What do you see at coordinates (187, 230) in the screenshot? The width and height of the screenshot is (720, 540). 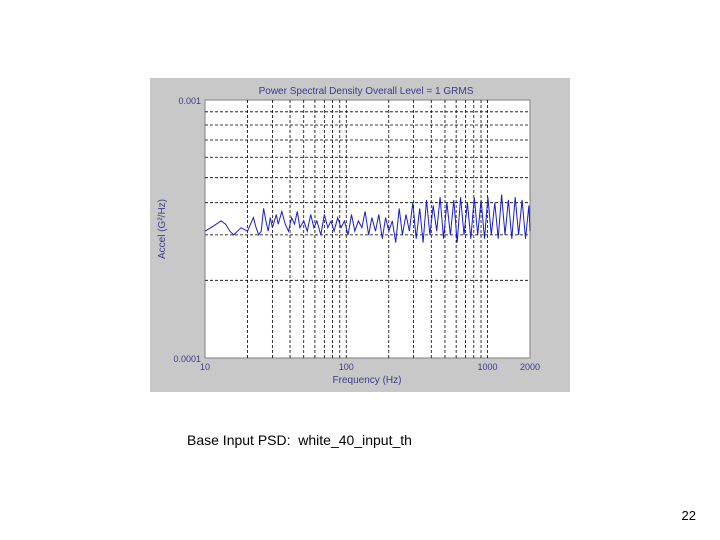 I see `y-tick-labels: 0.001 0.0001` at bounding box center [187, 230].